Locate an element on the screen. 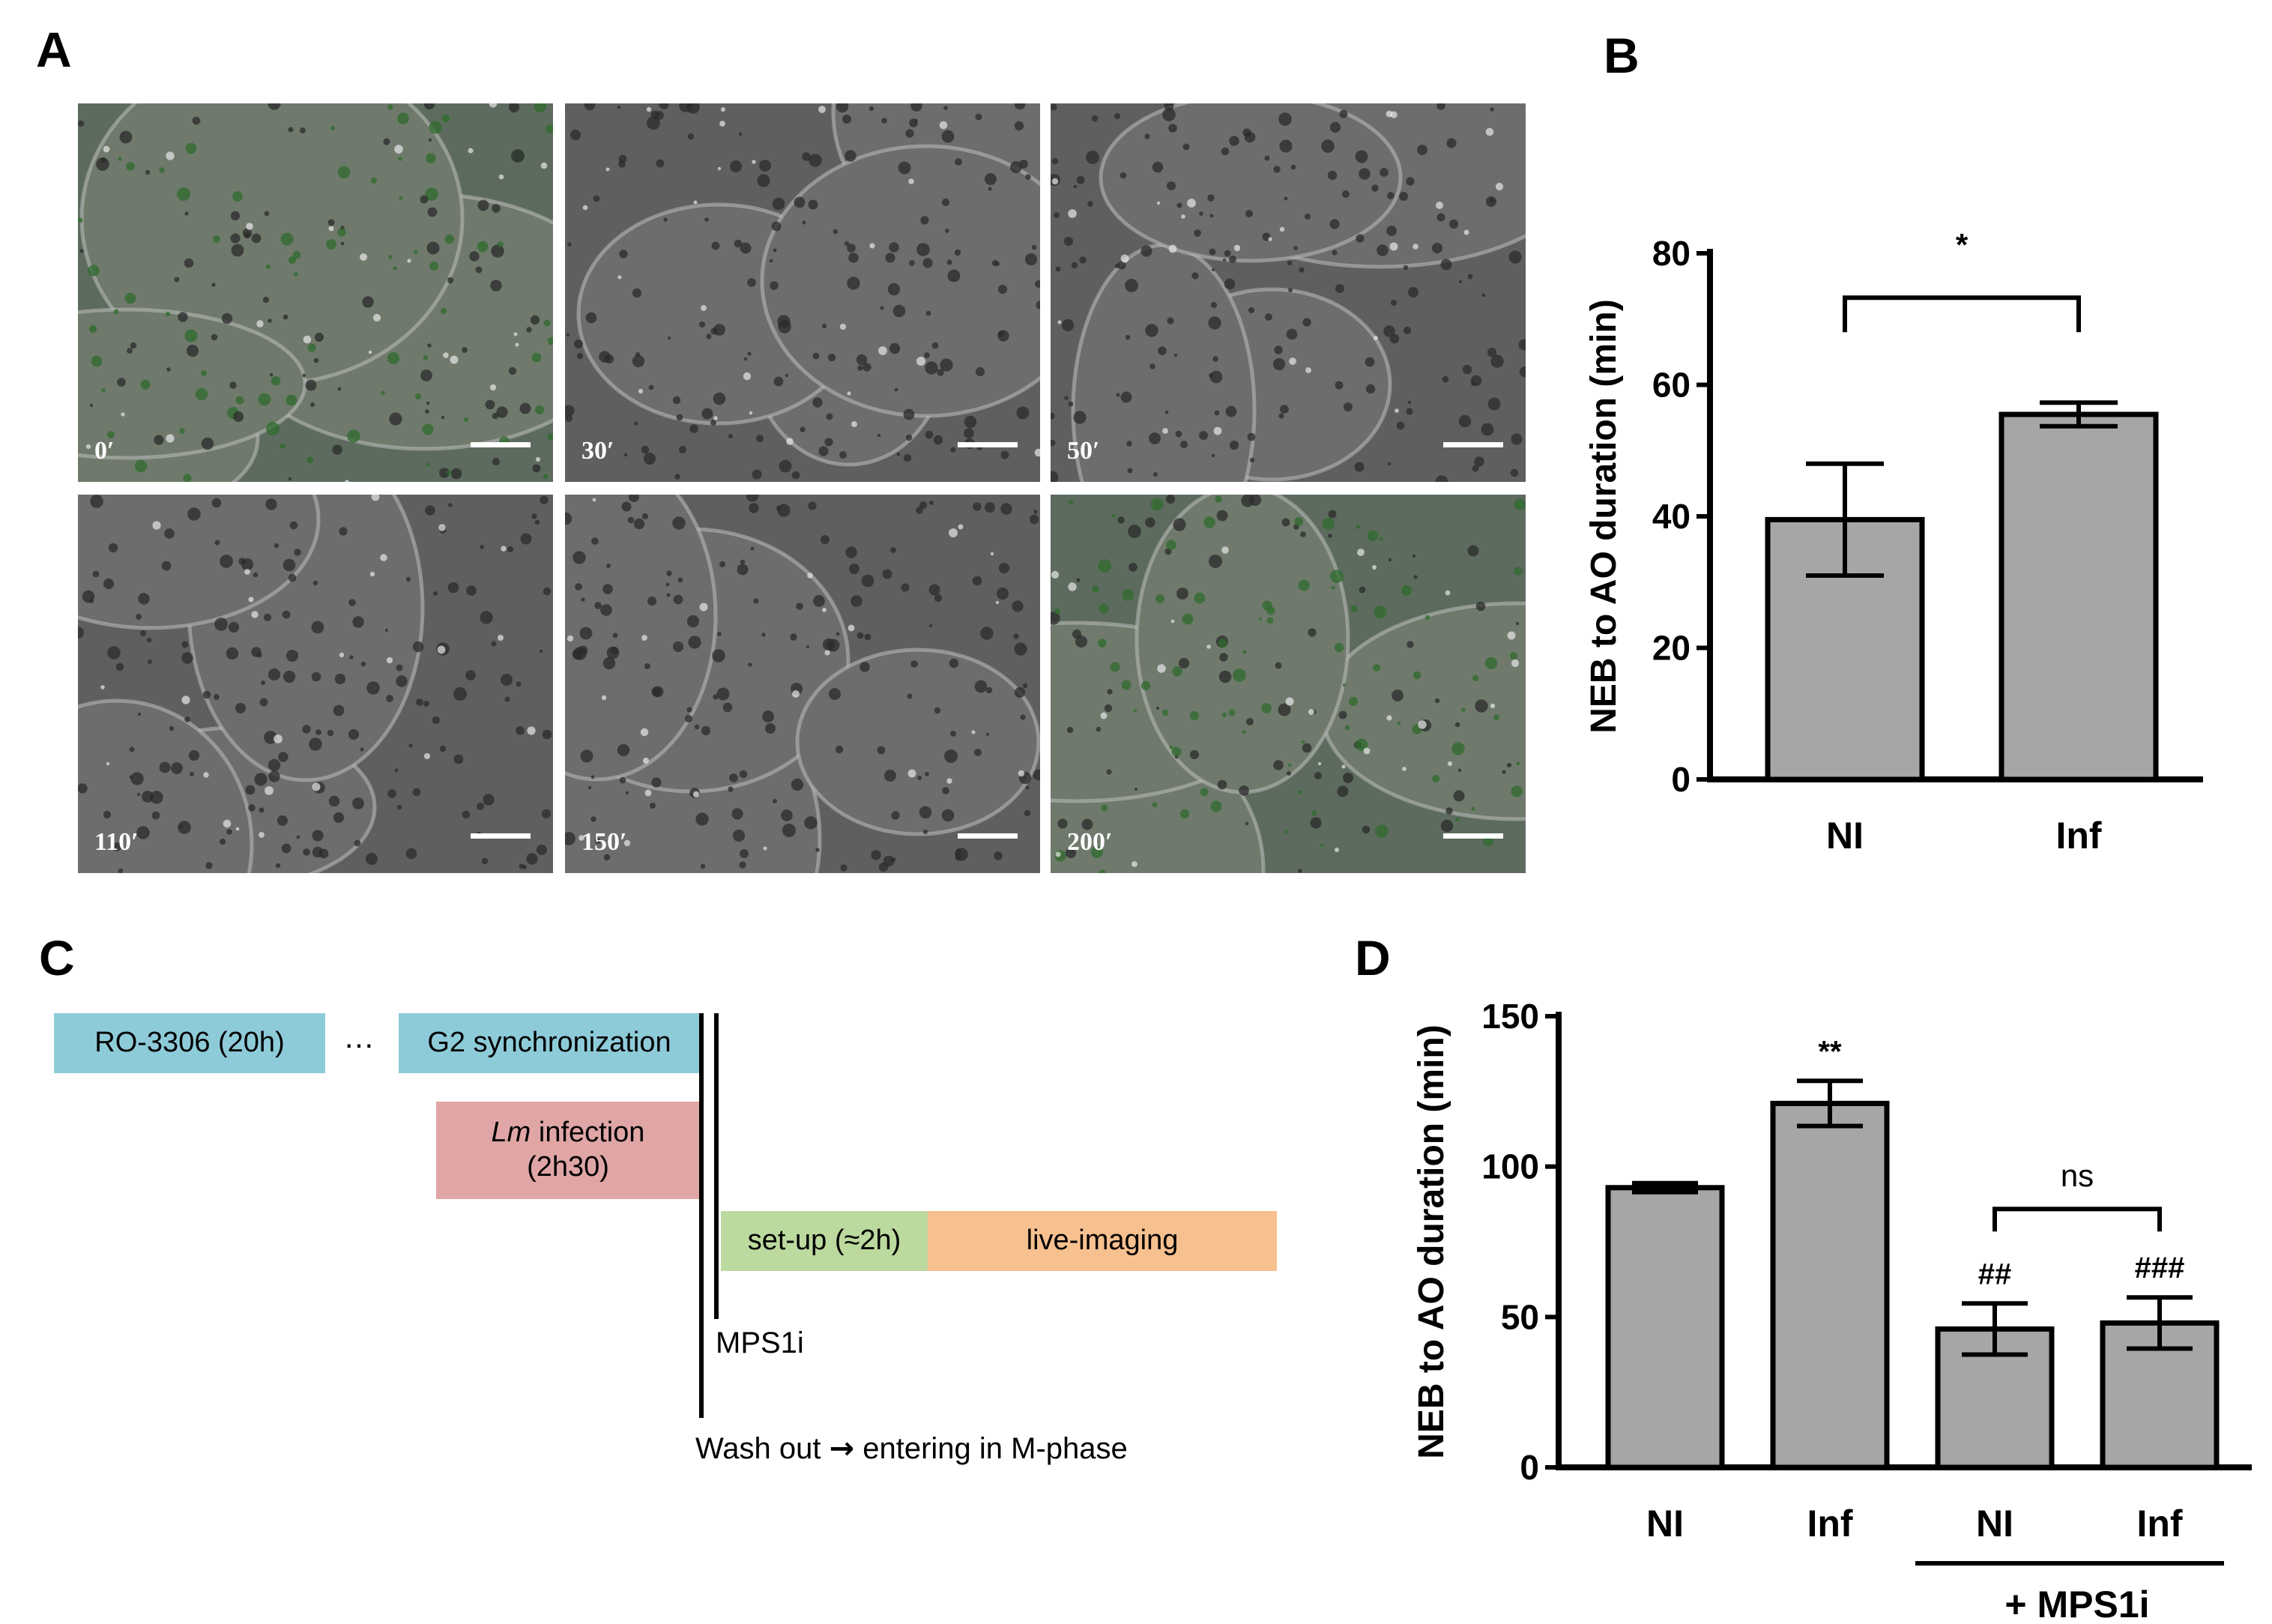 Image resolution: width=2272 pixels, height=1624 pixels. micrograph-1: 0′ is located at coordinates (316, 292).